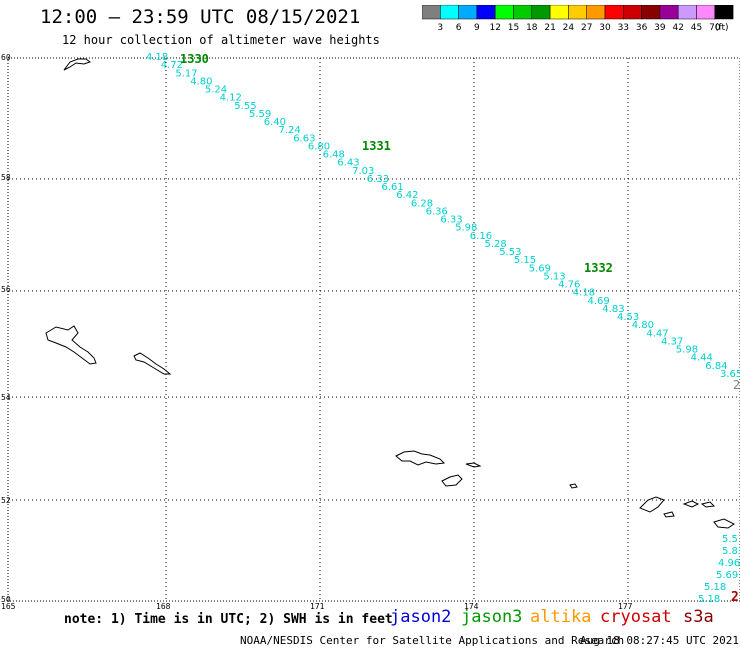  I want to click on wave-height-value: 4.76, so click(569, 285).